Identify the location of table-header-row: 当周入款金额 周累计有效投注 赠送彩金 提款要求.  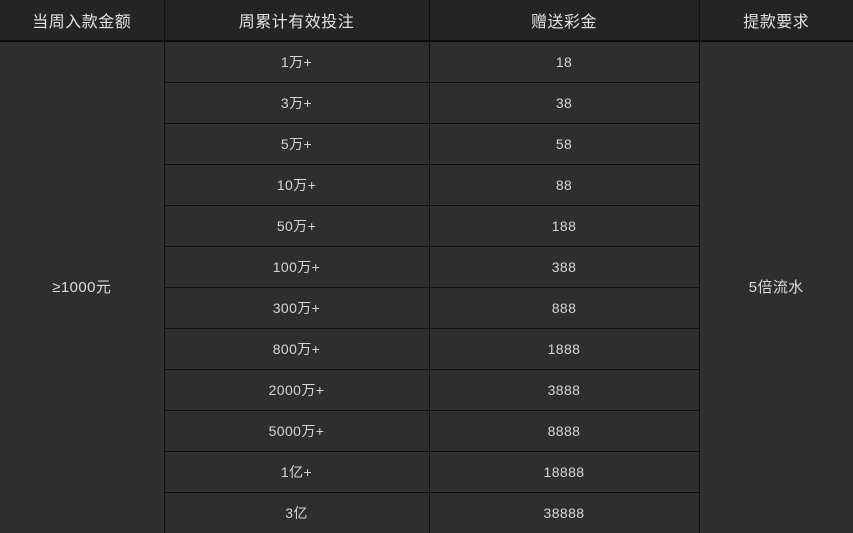
(426, 20).